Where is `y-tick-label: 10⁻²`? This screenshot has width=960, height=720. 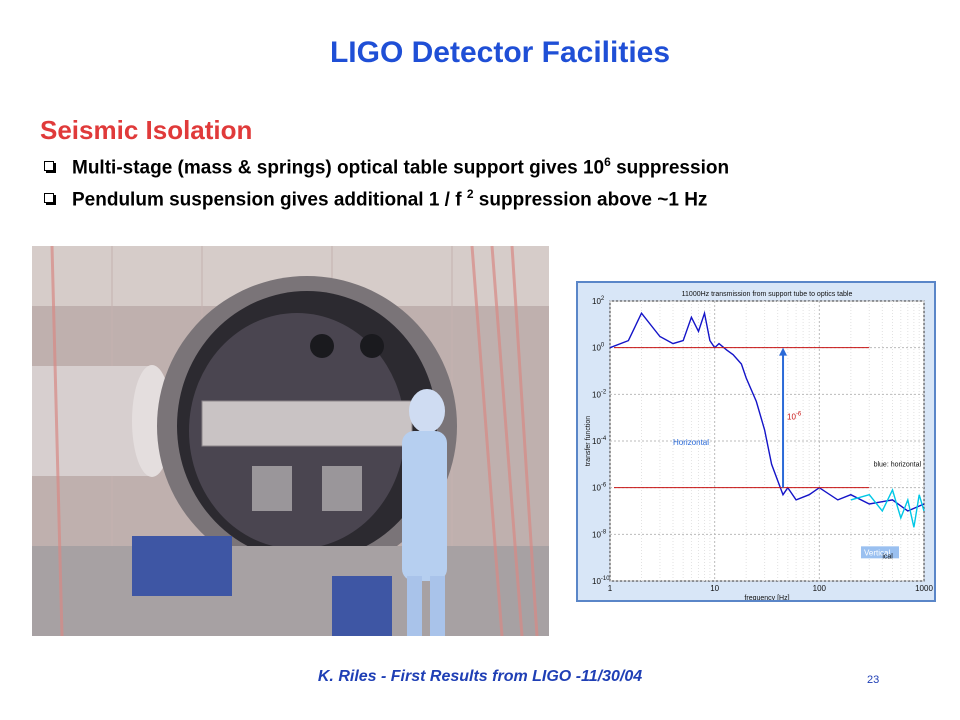
y-tick-label: 10⁻² is located at coordinates (599, 394).